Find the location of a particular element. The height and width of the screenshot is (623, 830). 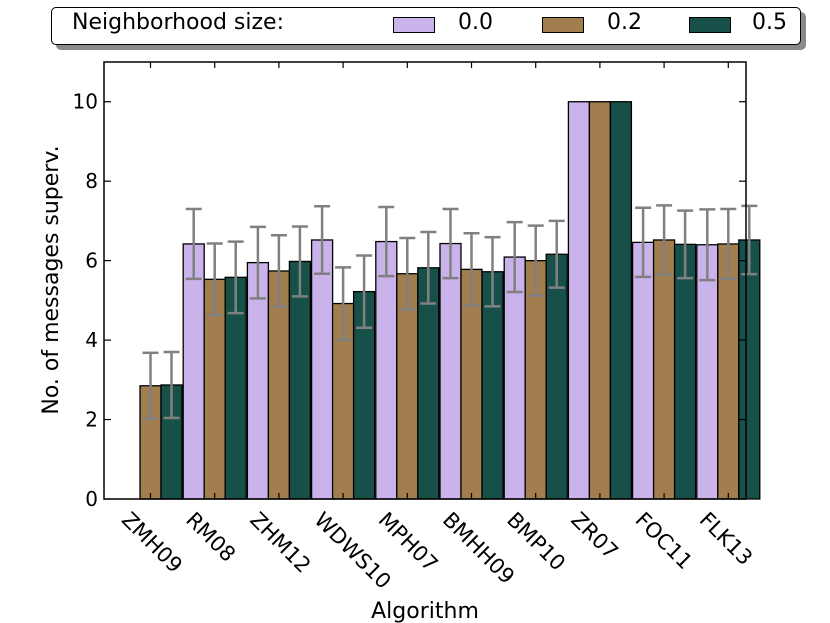

x-tick-label-flk13: FLK13 is located at coordinates (726, 539).